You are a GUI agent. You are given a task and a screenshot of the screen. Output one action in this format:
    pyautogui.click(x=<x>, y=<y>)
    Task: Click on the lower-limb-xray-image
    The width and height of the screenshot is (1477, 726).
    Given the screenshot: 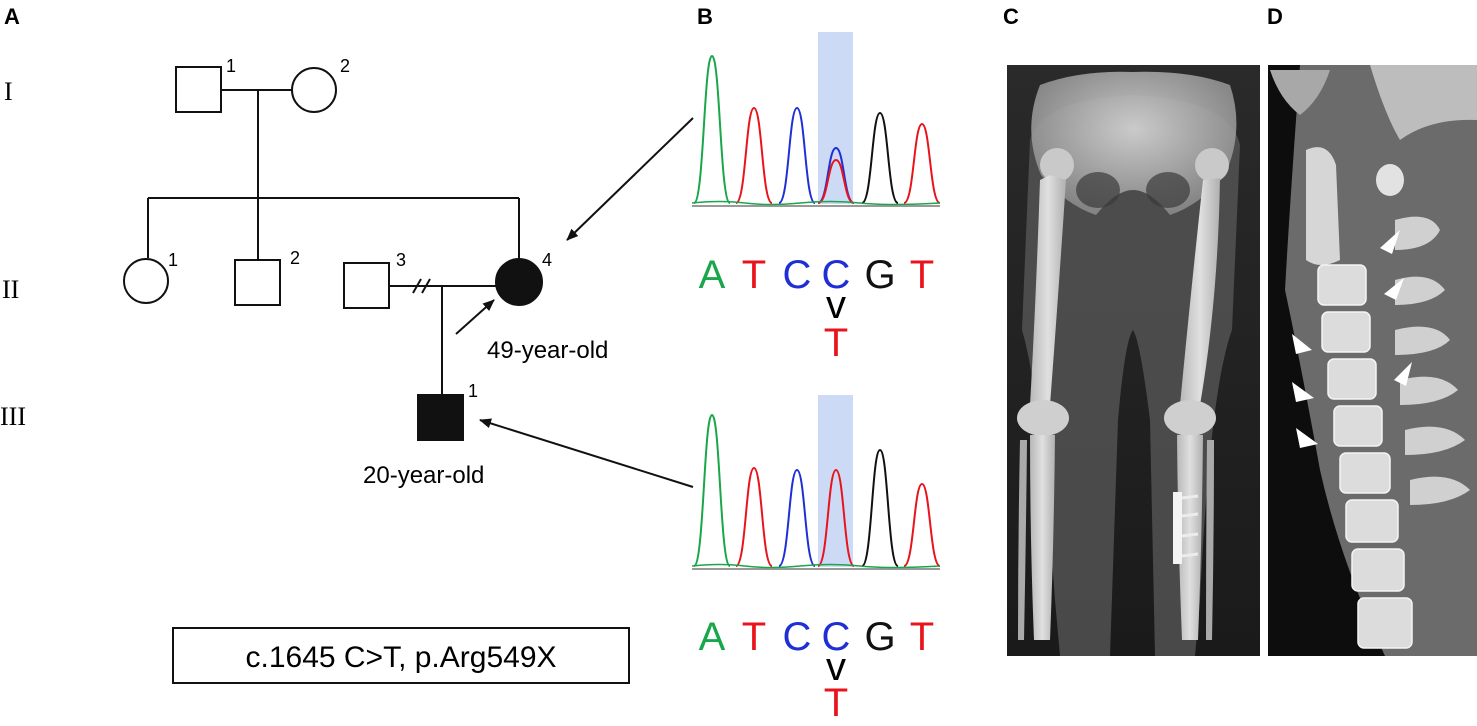 What is the action you would take?
    pyautogui.click(x=1133, y=360)
    